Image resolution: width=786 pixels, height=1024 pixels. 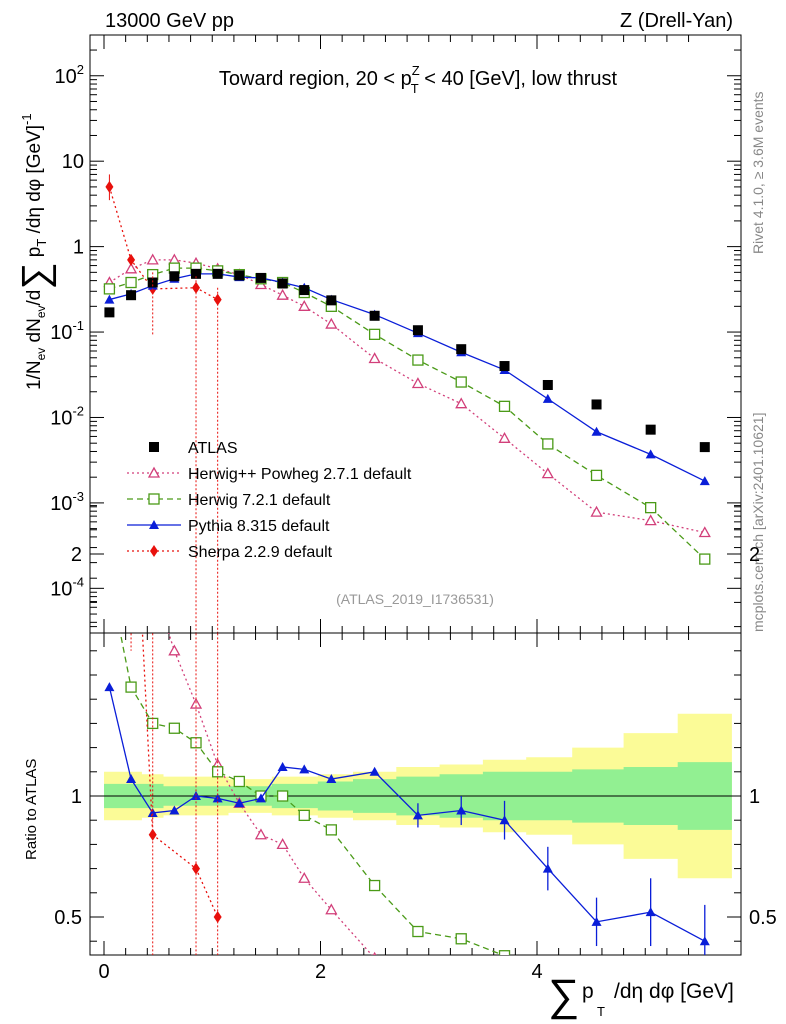 What do you see at coordinates (601, 1011) in the screenshot?
I see `svg-text: T` at bounding box center [601, 1011].